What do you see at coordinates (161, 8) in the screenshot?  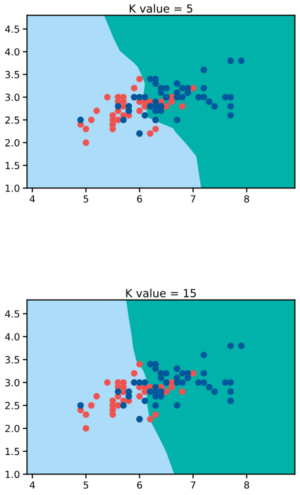 I see `chart-title: K value = 5` at bounding box center [161, 8].